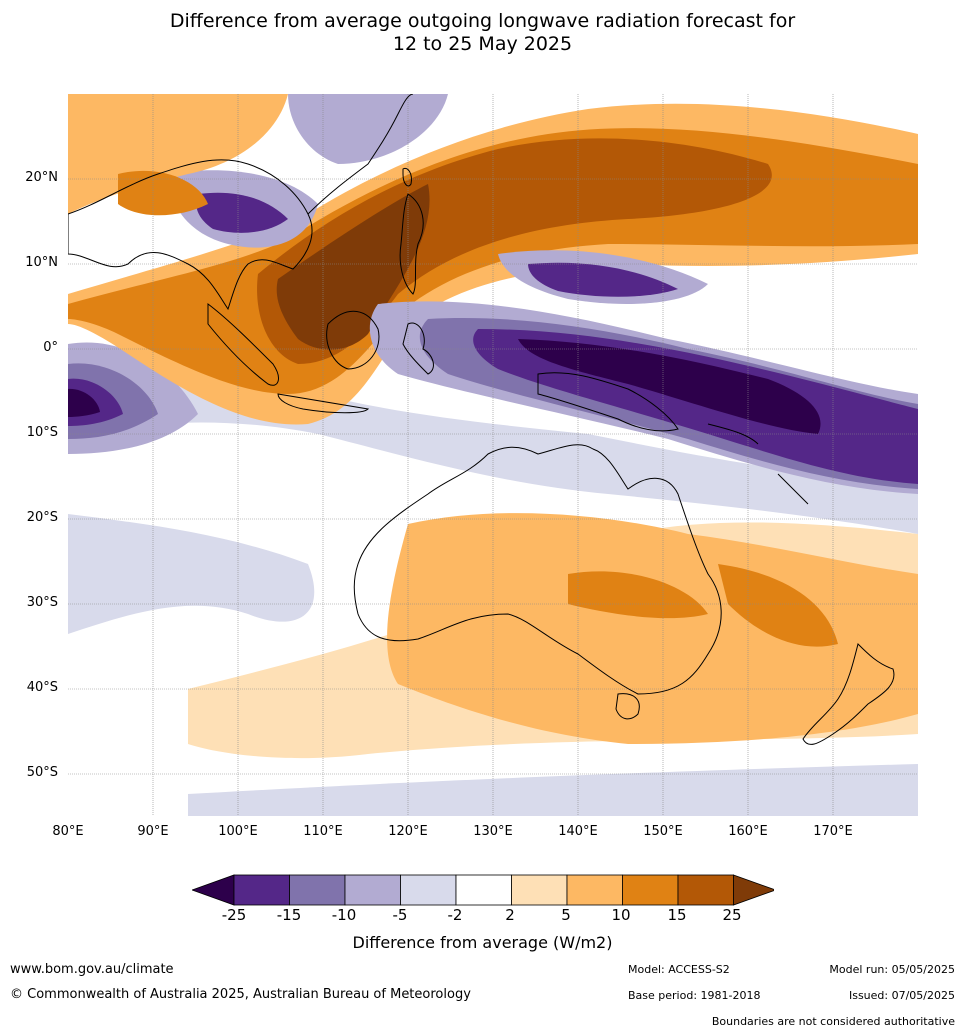  I want to click on lon-label-160e: 160°E, so click(748, 831).